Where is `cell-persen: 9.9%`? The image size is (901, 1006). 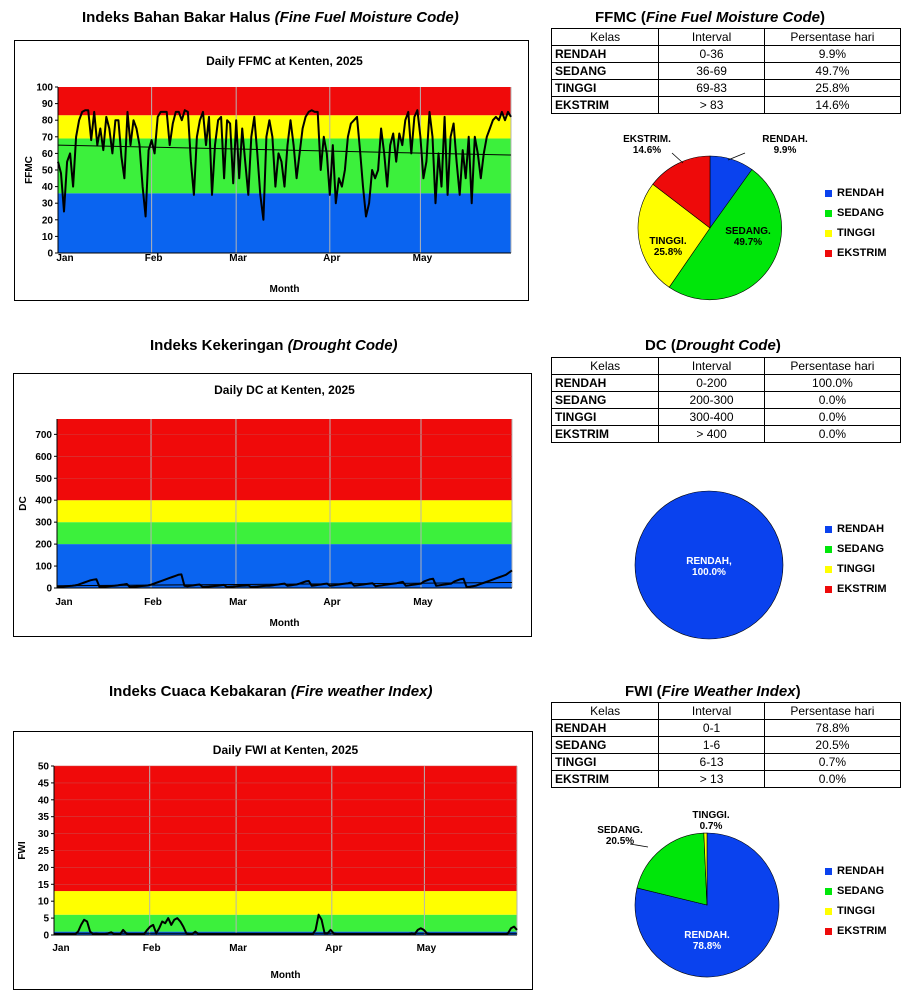
cell-persen: 9.9% is located at coordinates (832, 54).